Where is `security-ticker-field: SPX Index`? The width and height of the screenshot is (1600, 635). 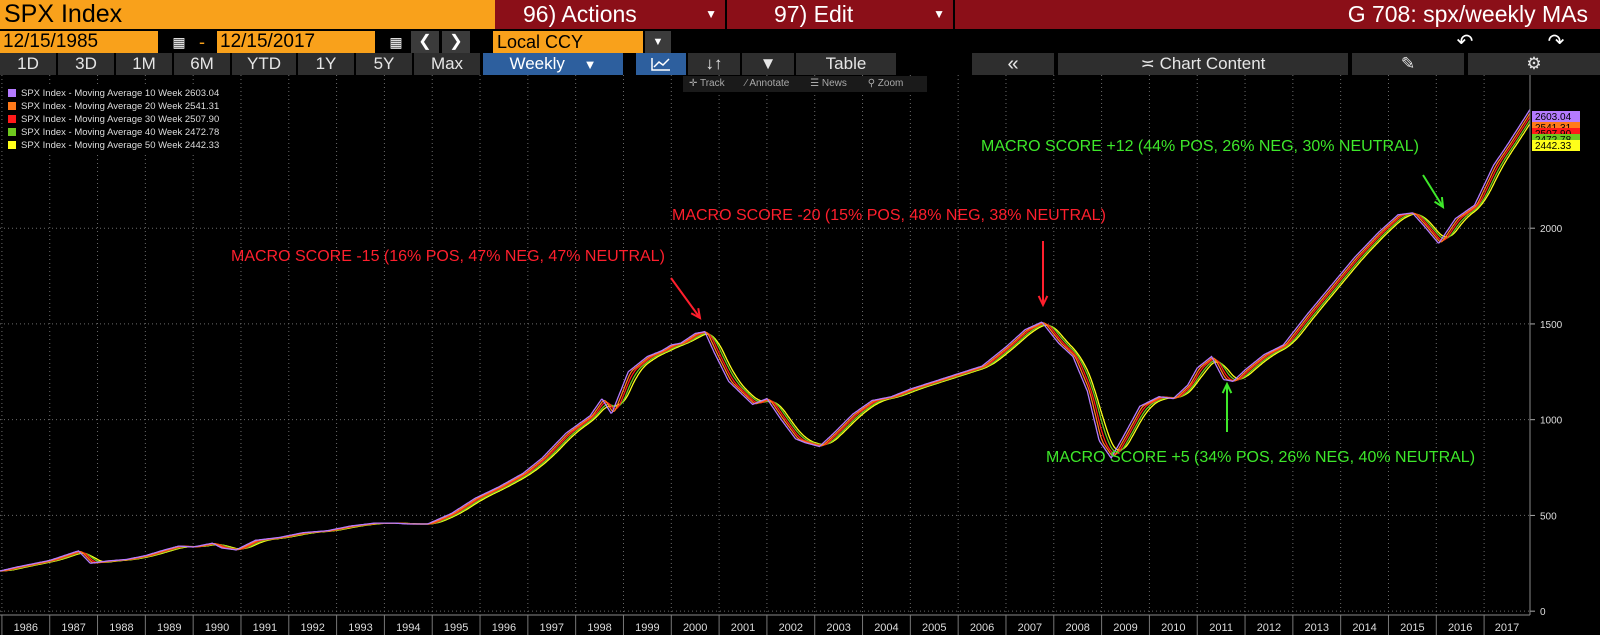
security-ticker-field: SPX Index is located at coordinates (247, 14).